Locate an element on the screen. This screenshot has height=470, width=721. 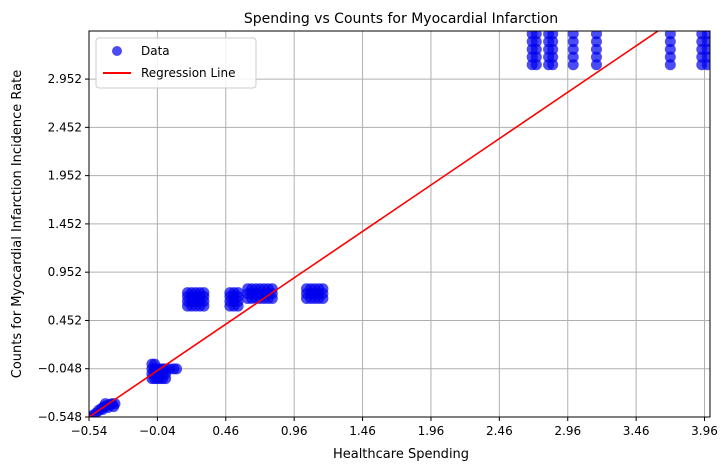
x-tick-label: 1.46 is located at coordinates (362, 431).